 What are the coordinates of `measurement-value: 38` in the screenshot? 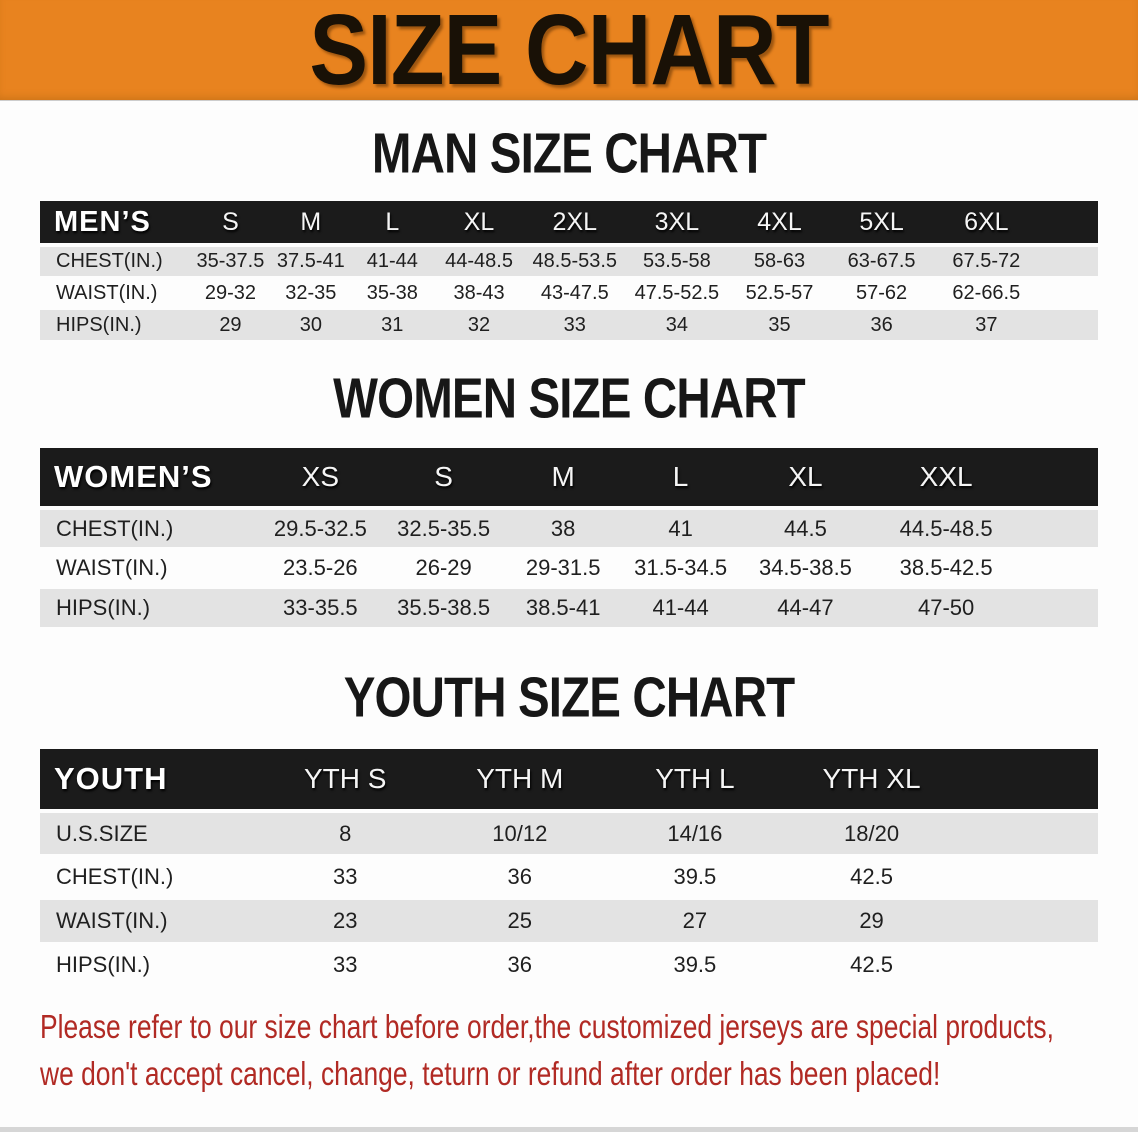 It's located at (563, 528).